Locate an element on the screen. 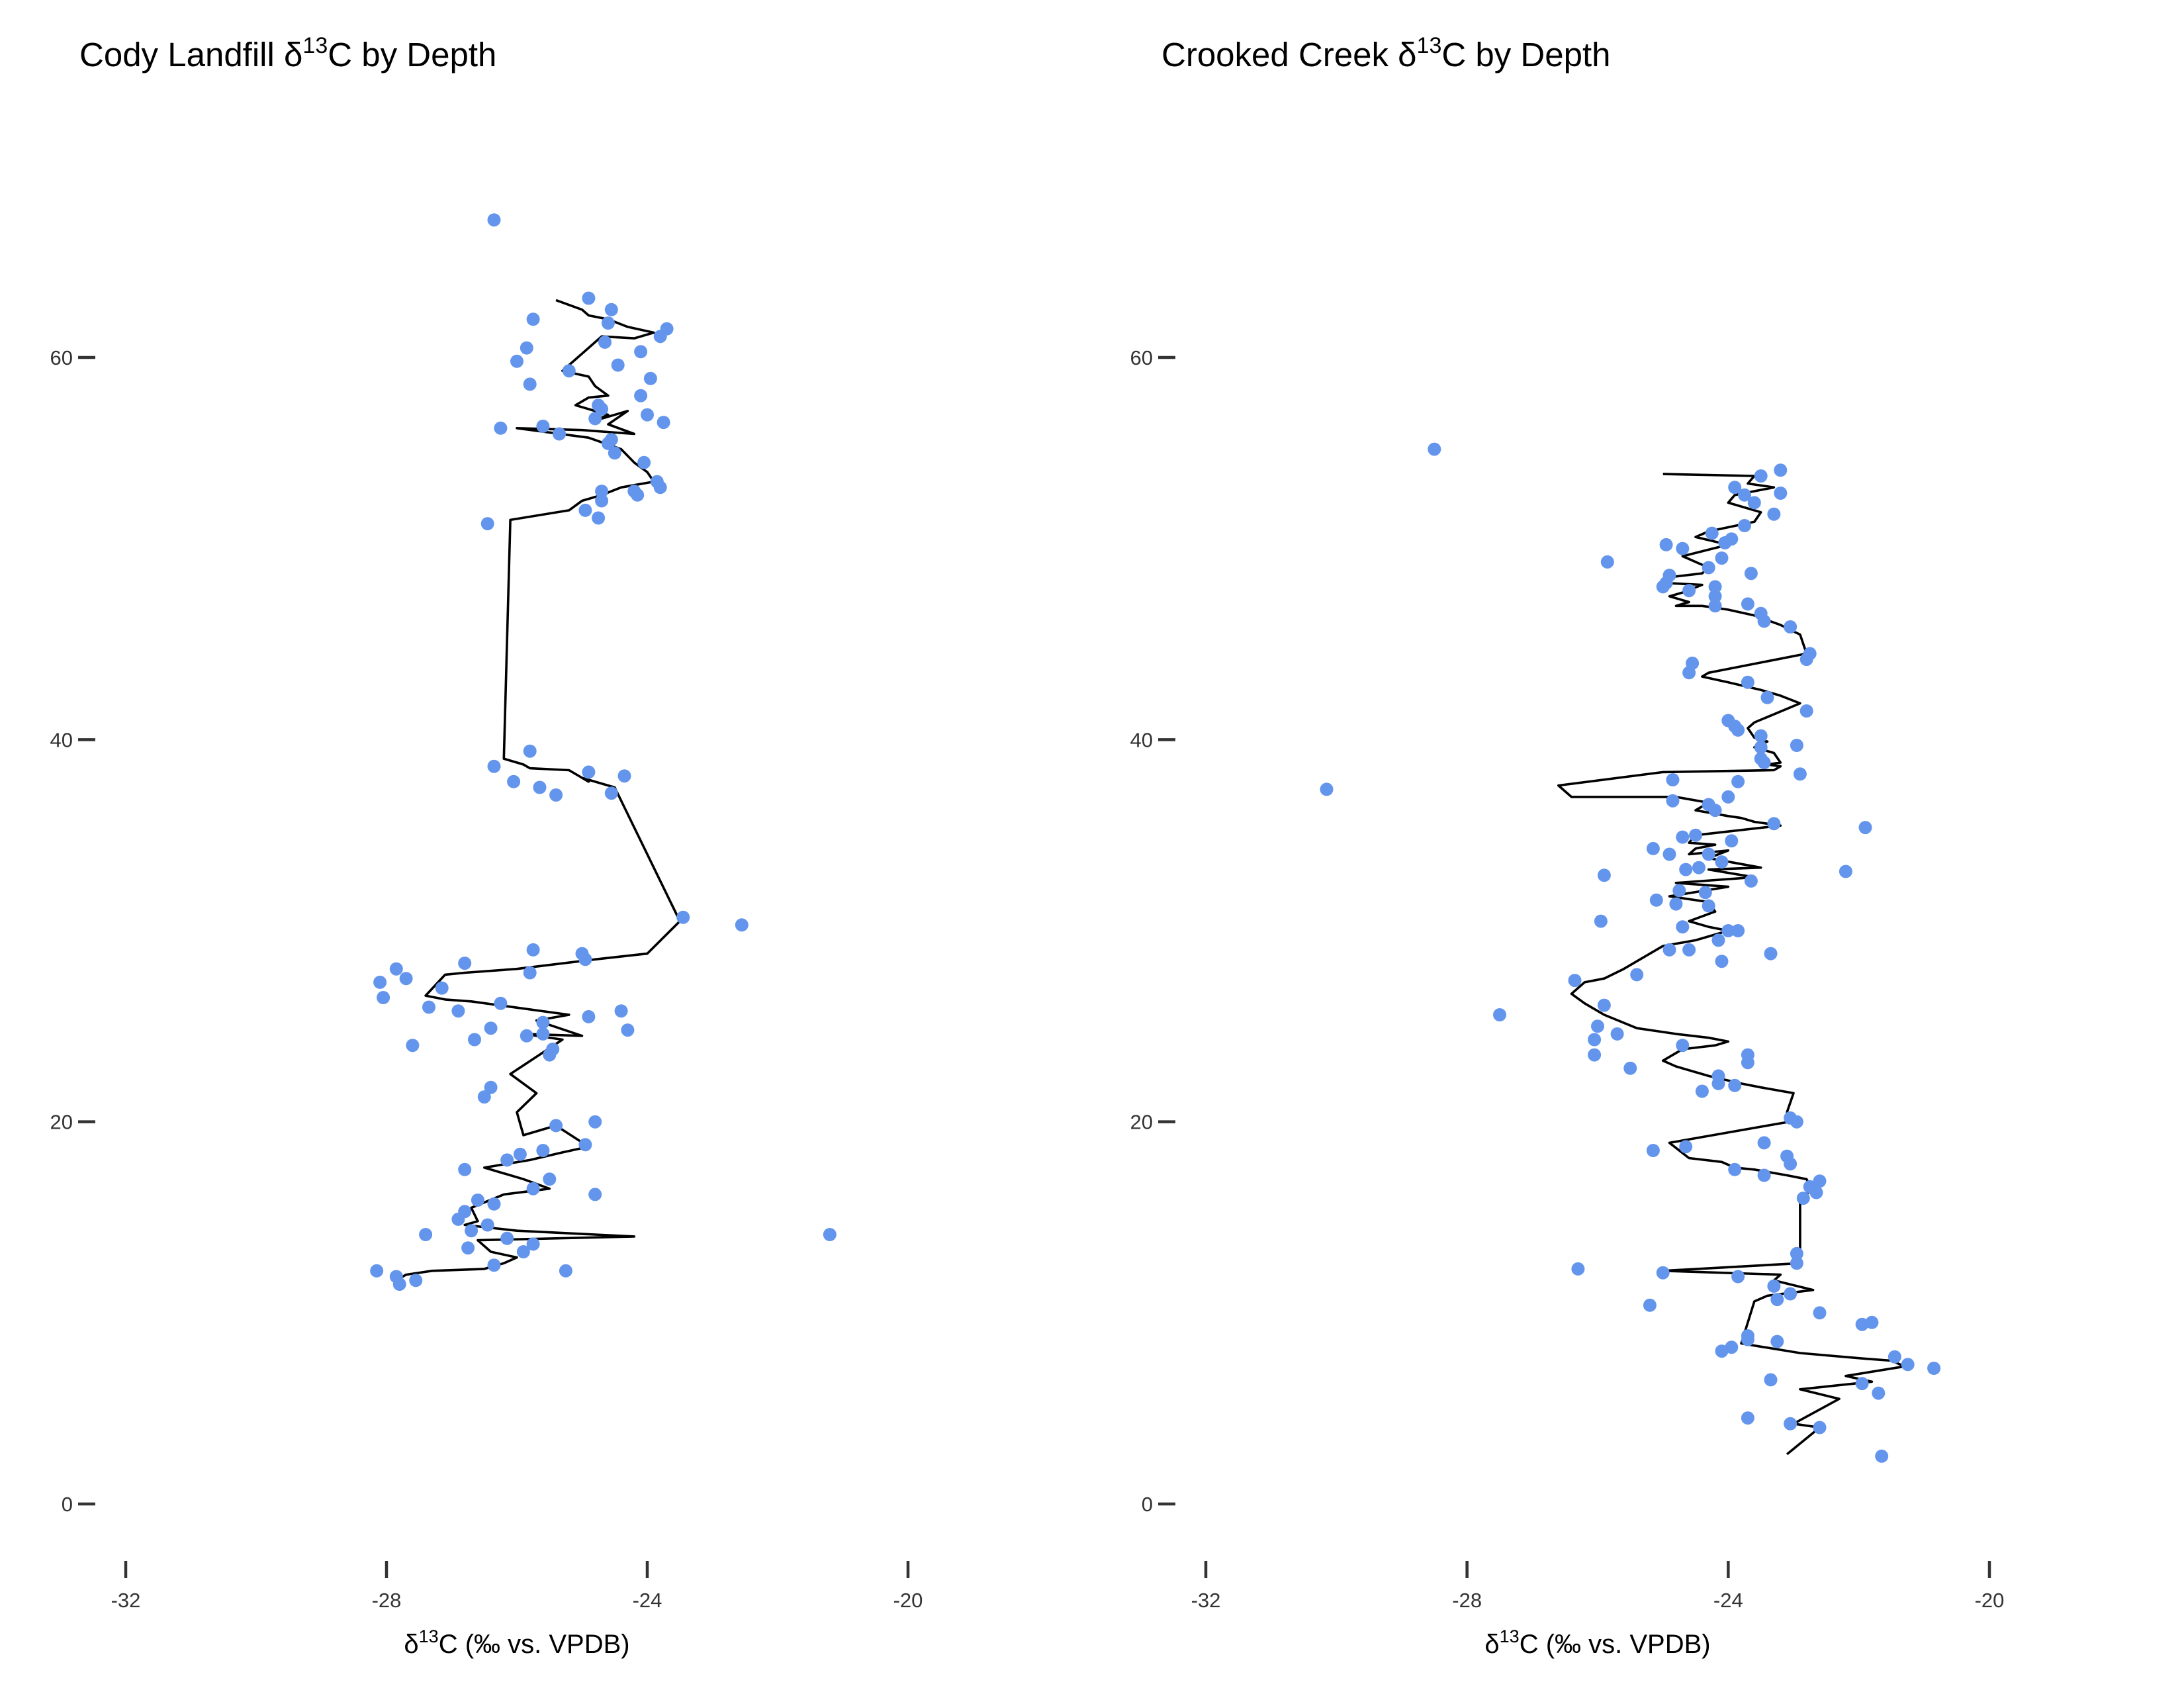 This screenshot has height=1688, width=2184. y-tick-label: 0 is located at coordinates (67, 1504).